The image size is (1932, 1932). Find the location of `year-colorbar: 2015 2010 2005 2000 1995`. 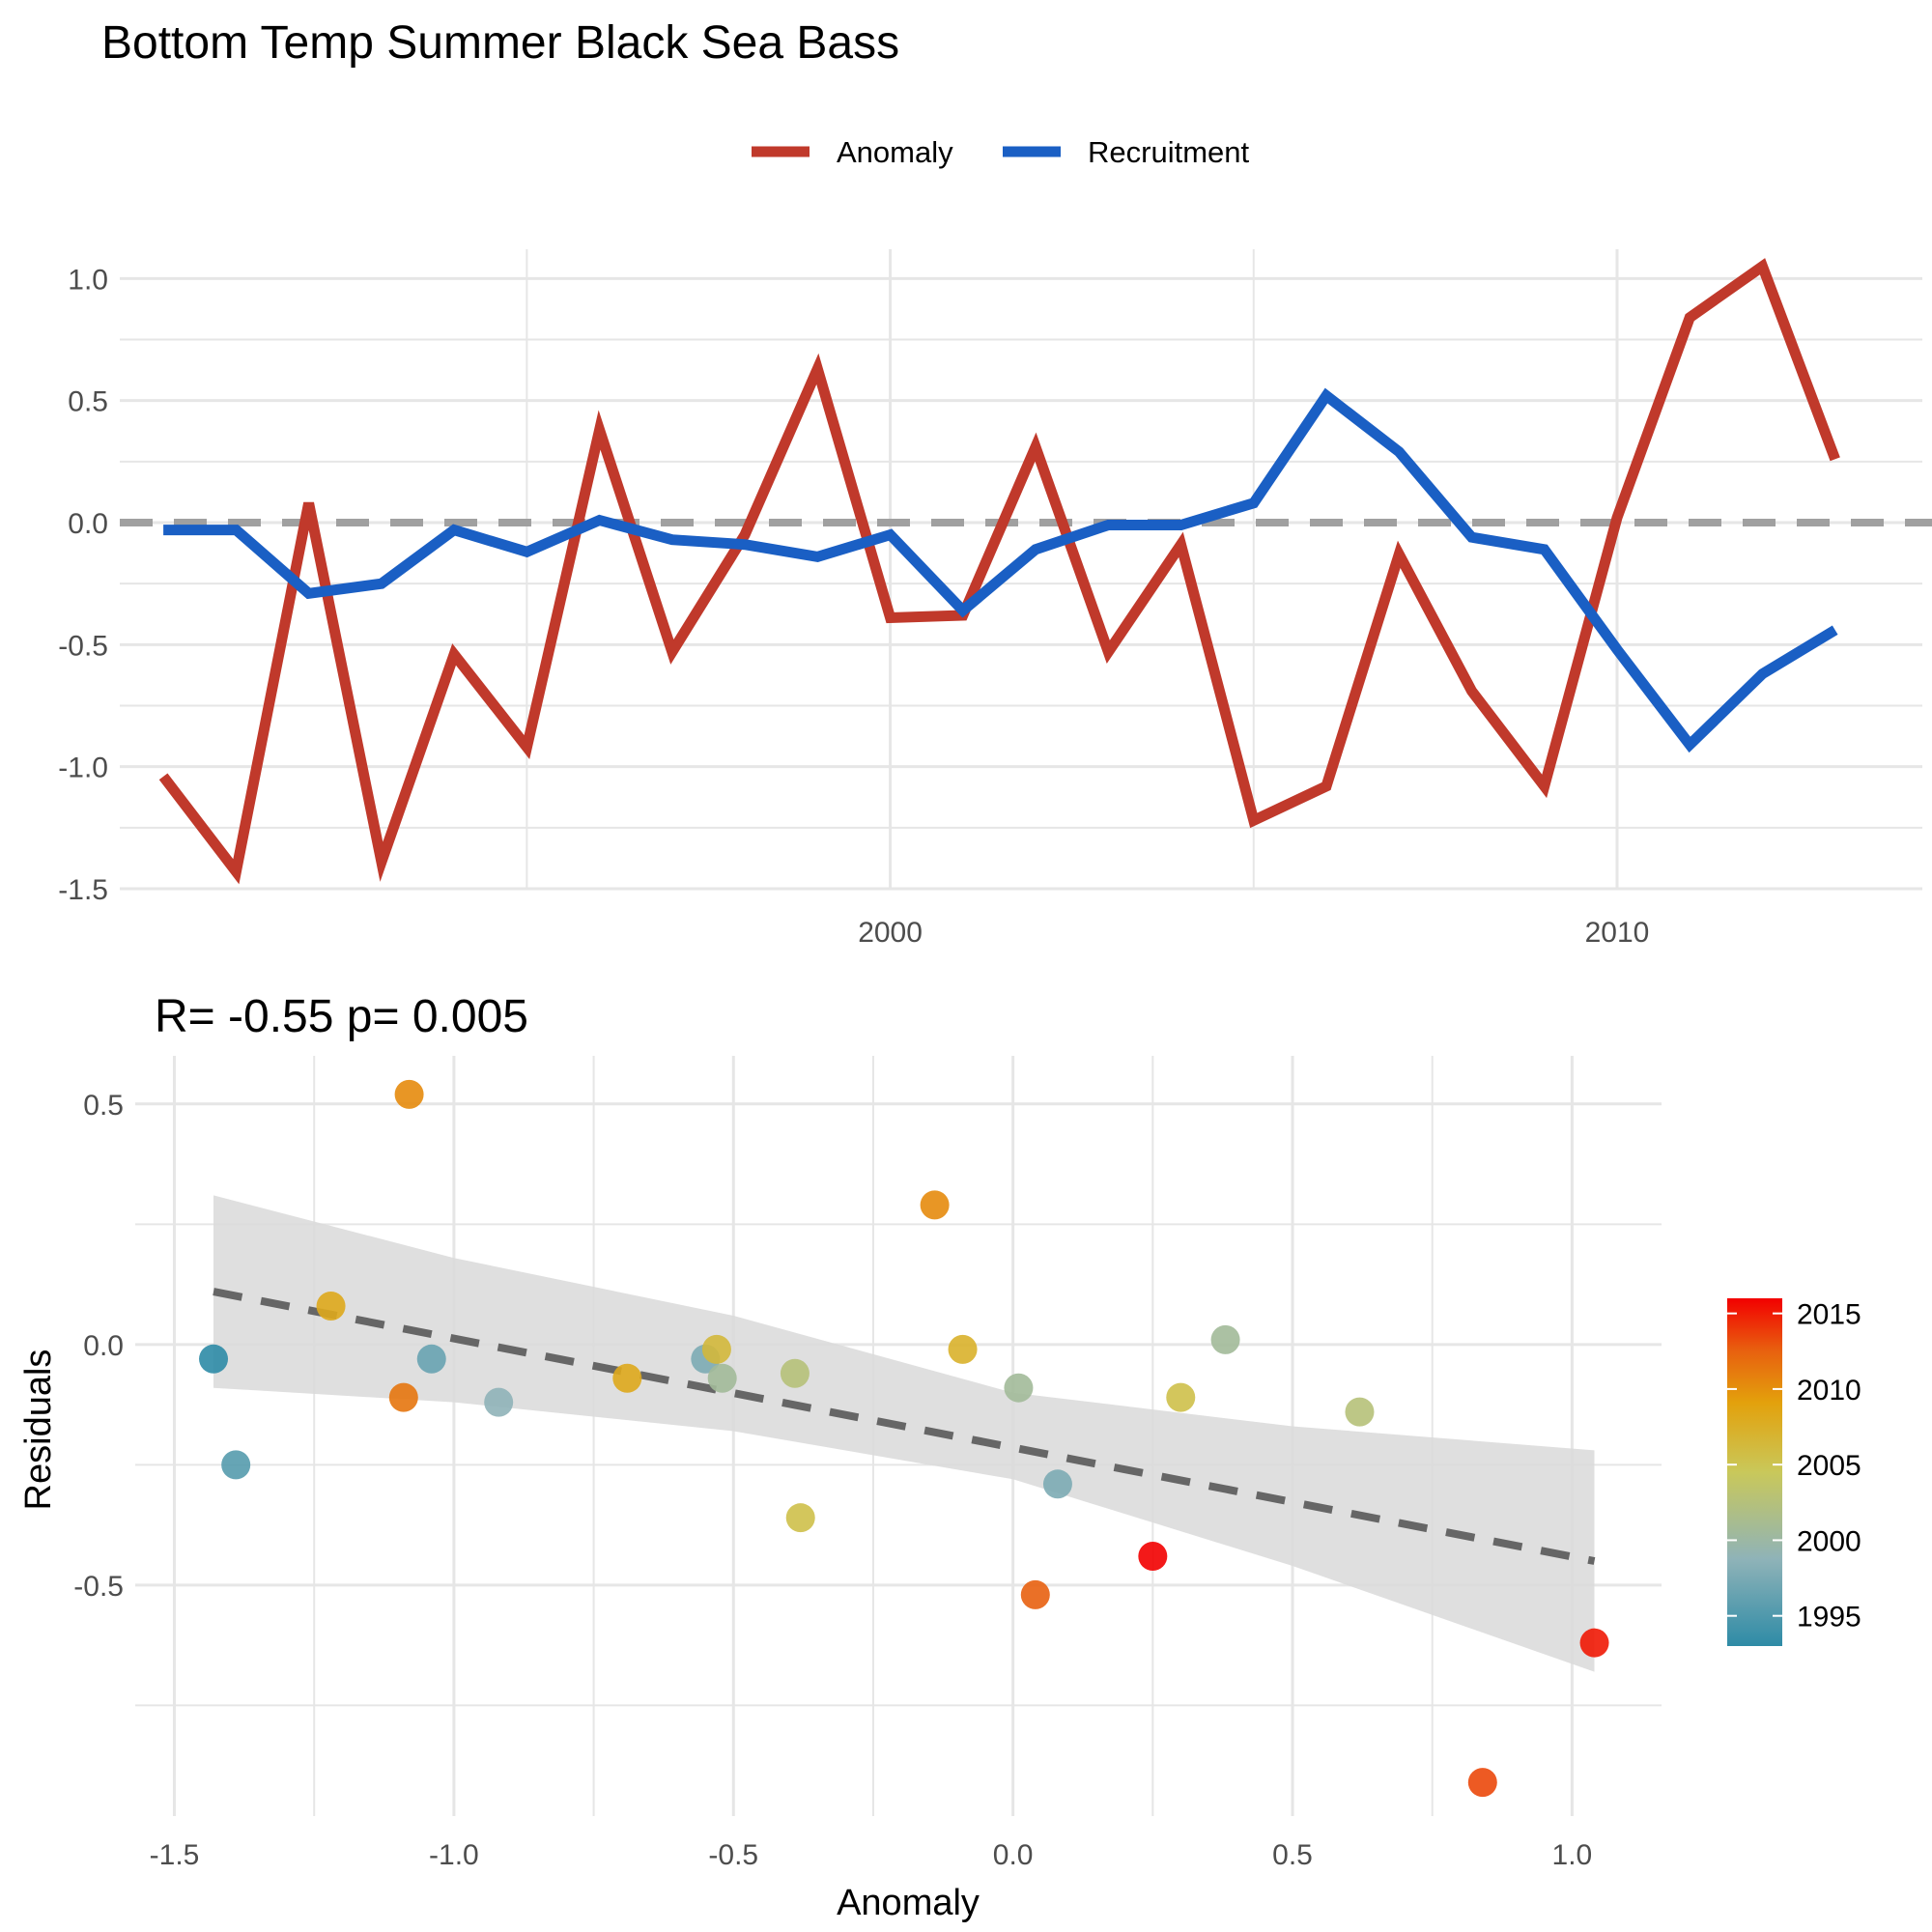

year-colorbar: 2015 2010 2005 2000 1995 is located at coordinates (1794, 1472).